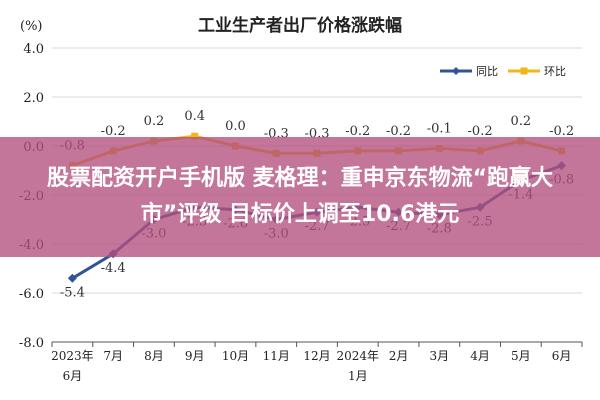 The width and height of the screenshot is (600, 400). Describe the element at coordinates (300, 178) in the screenshot. I see `overlay-text-line-1: 股票配资开户手机版 麦格理：重申京东物流“跑赢大` at that location.